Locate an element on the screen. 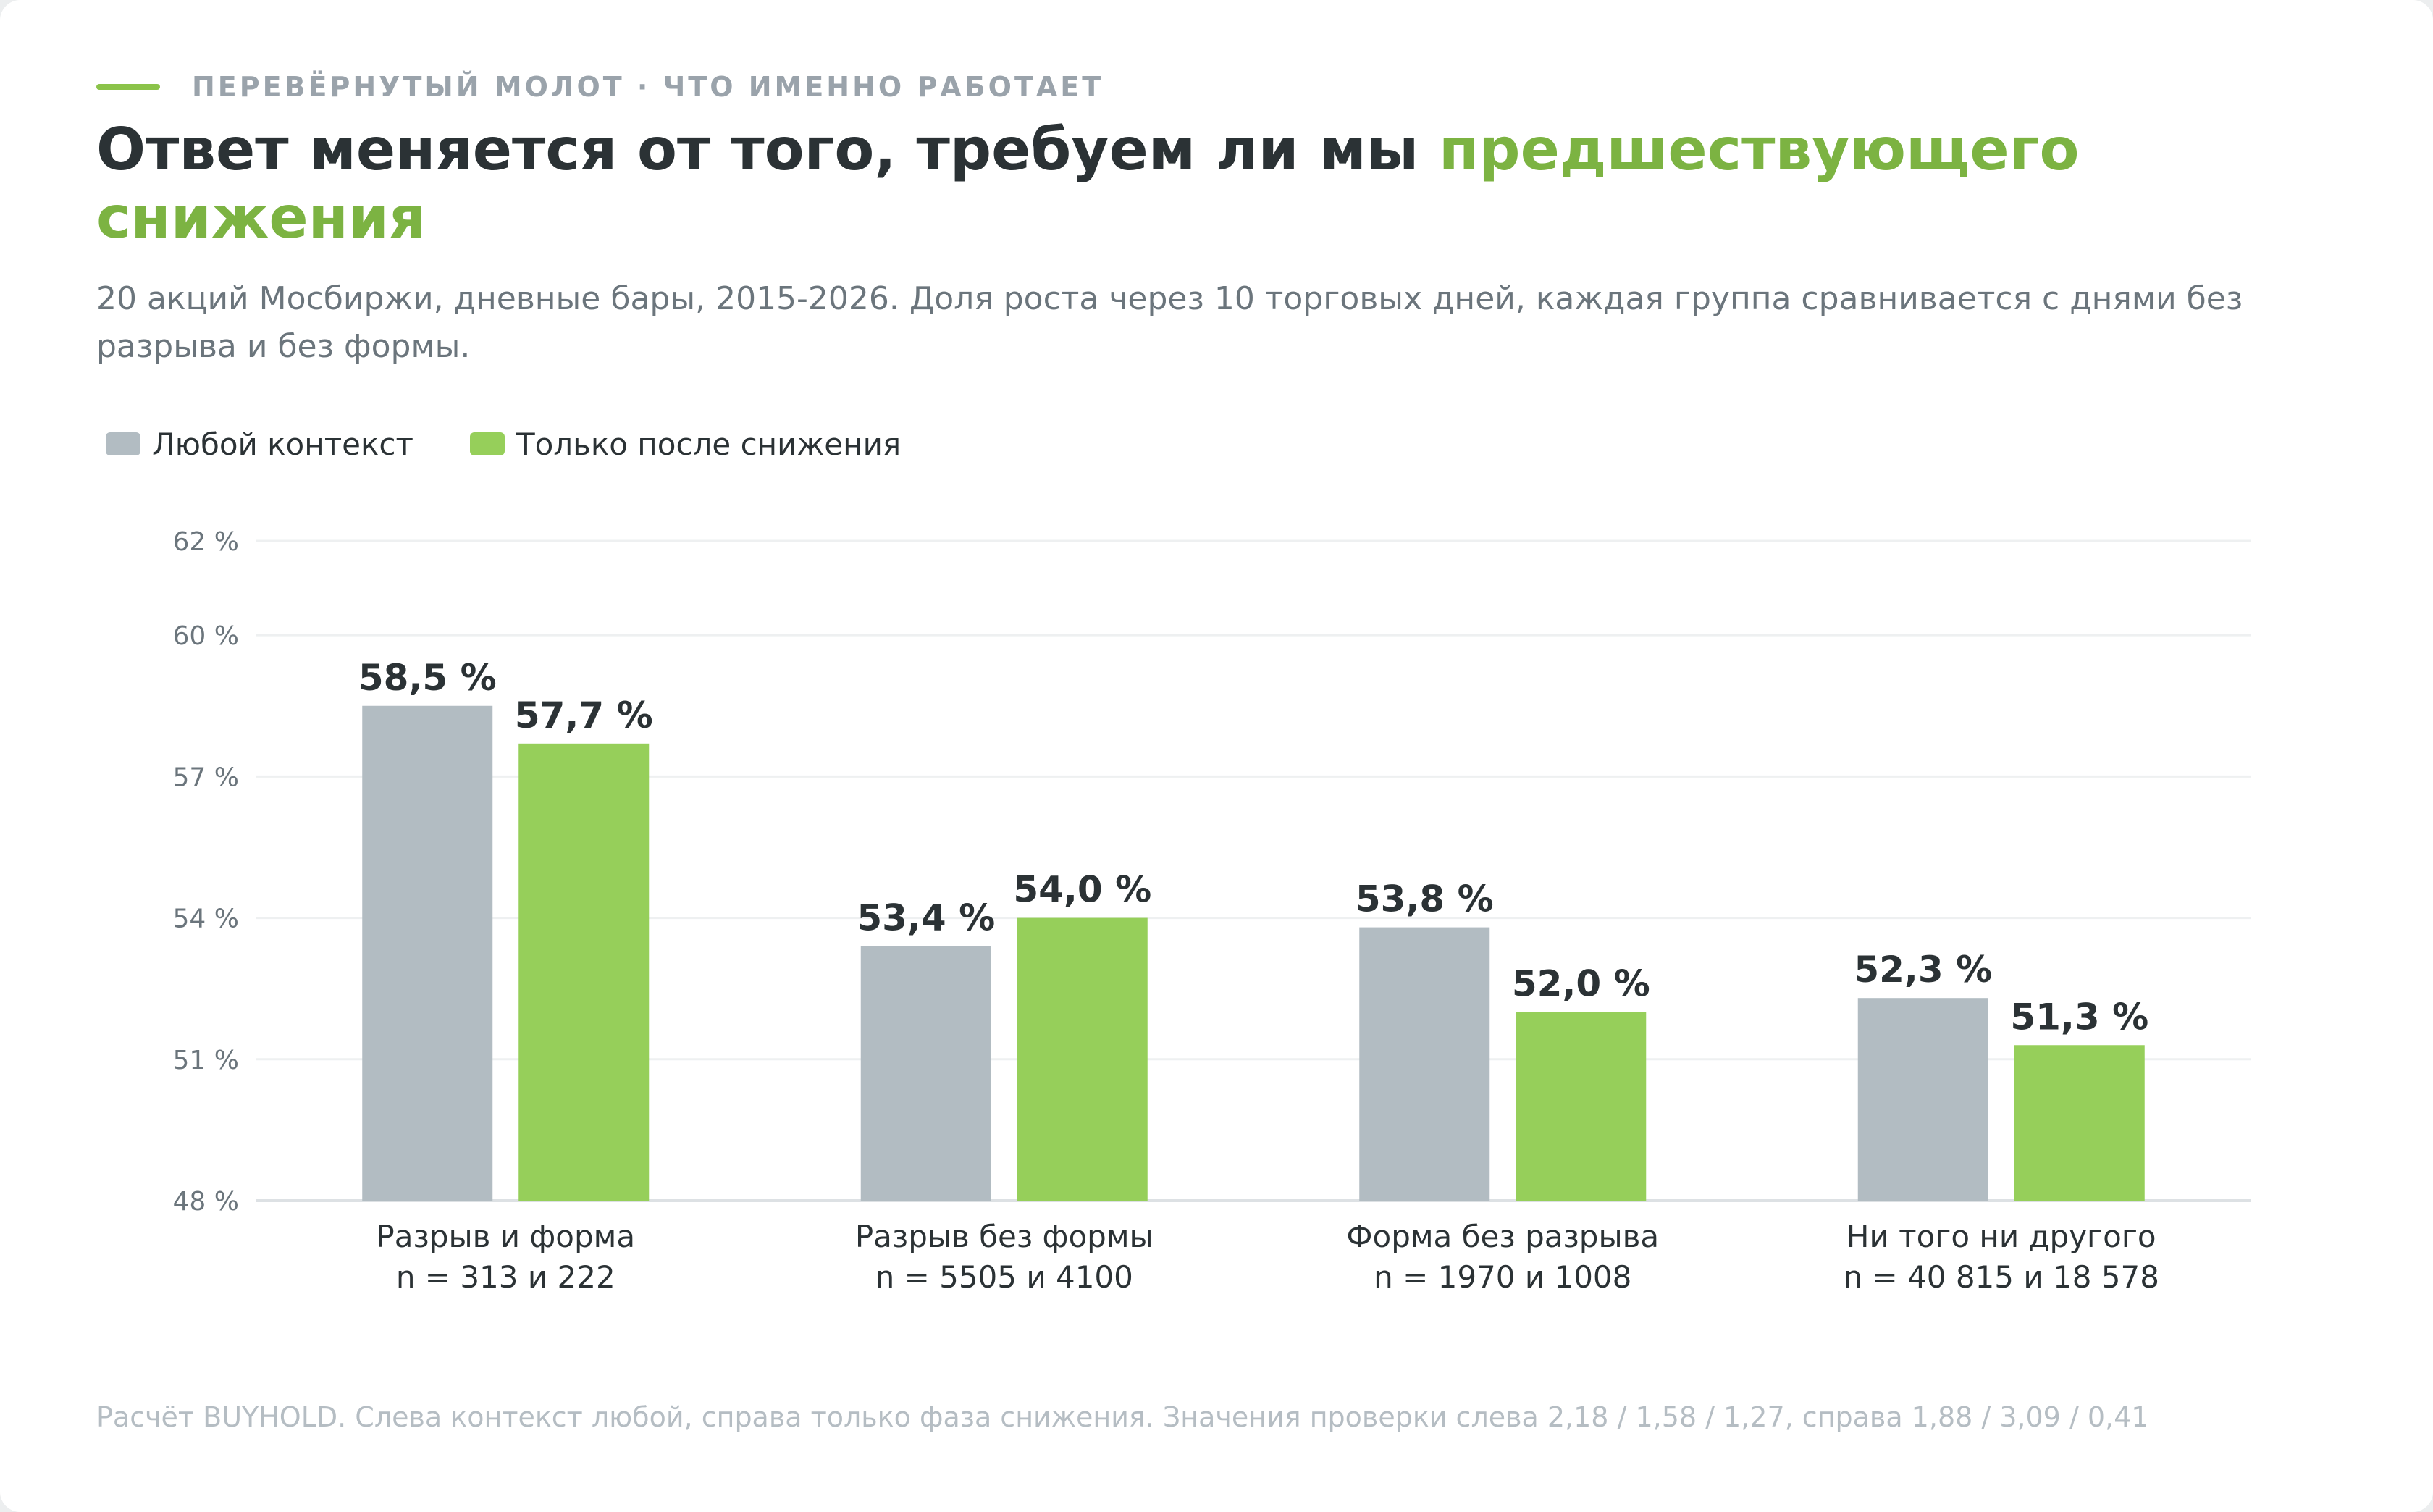 This screenshot has width=2433, height=1512. y-tick-label: 51 % is located at coordinates (206, 1060).